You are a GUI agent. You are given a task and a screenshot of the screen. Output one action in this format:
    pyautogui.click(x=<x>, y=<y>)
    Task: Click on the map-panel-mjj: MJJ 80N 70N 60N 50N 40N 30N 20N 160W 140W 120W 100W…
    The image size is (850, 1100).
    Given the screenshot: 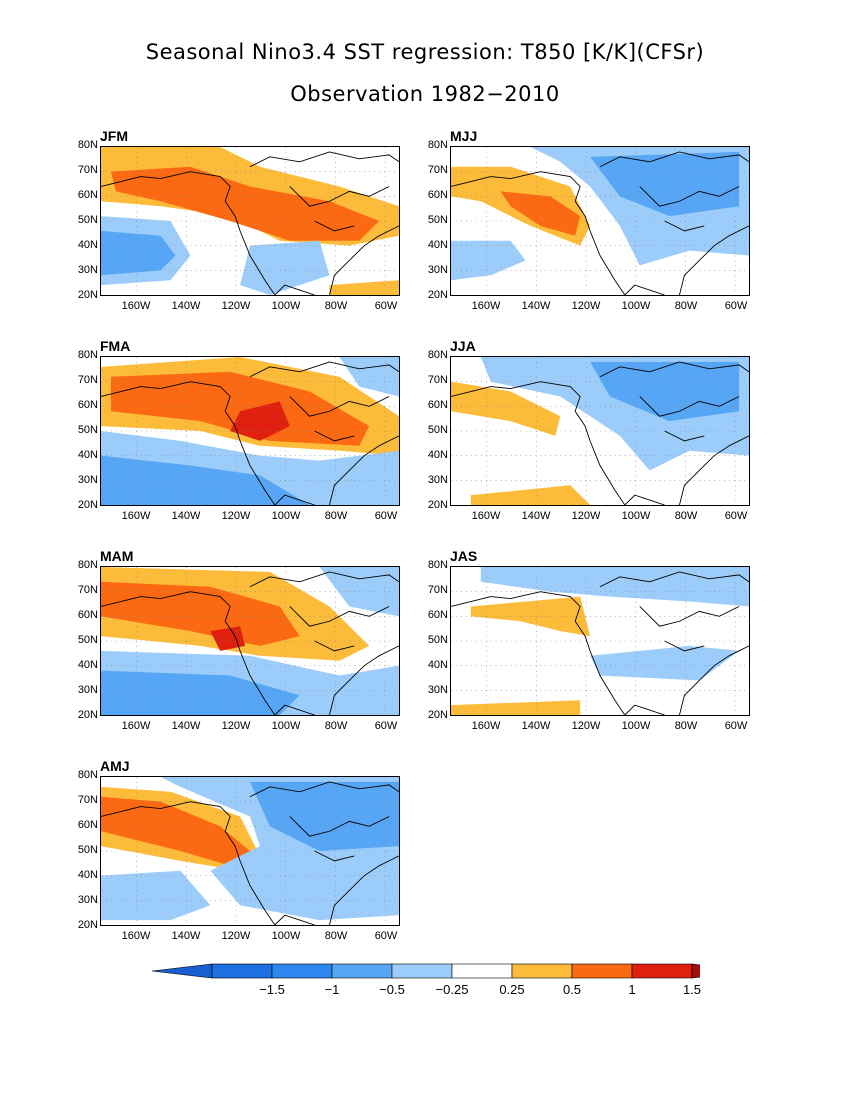 What is the action you would take?
    pyautogui.click(x=614, y=228)
    